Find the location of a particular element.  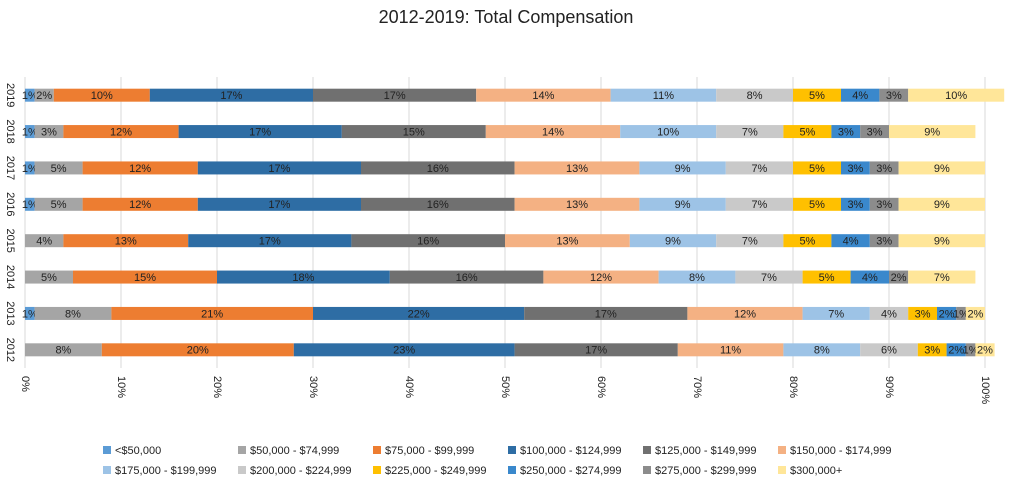

legend-label: $275,000 - $299,999 is located at coordinates (706, 471).